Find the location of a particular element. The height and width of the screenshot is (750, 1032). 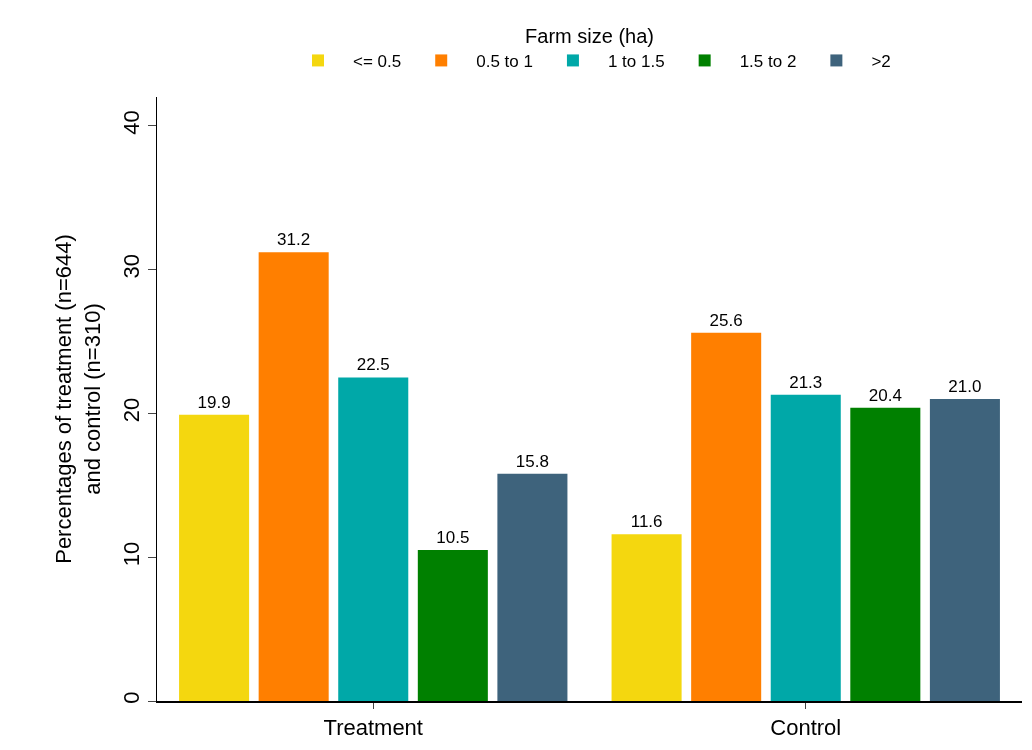

legend-title: Farm size (ha) is located at coordinates (589, 35).